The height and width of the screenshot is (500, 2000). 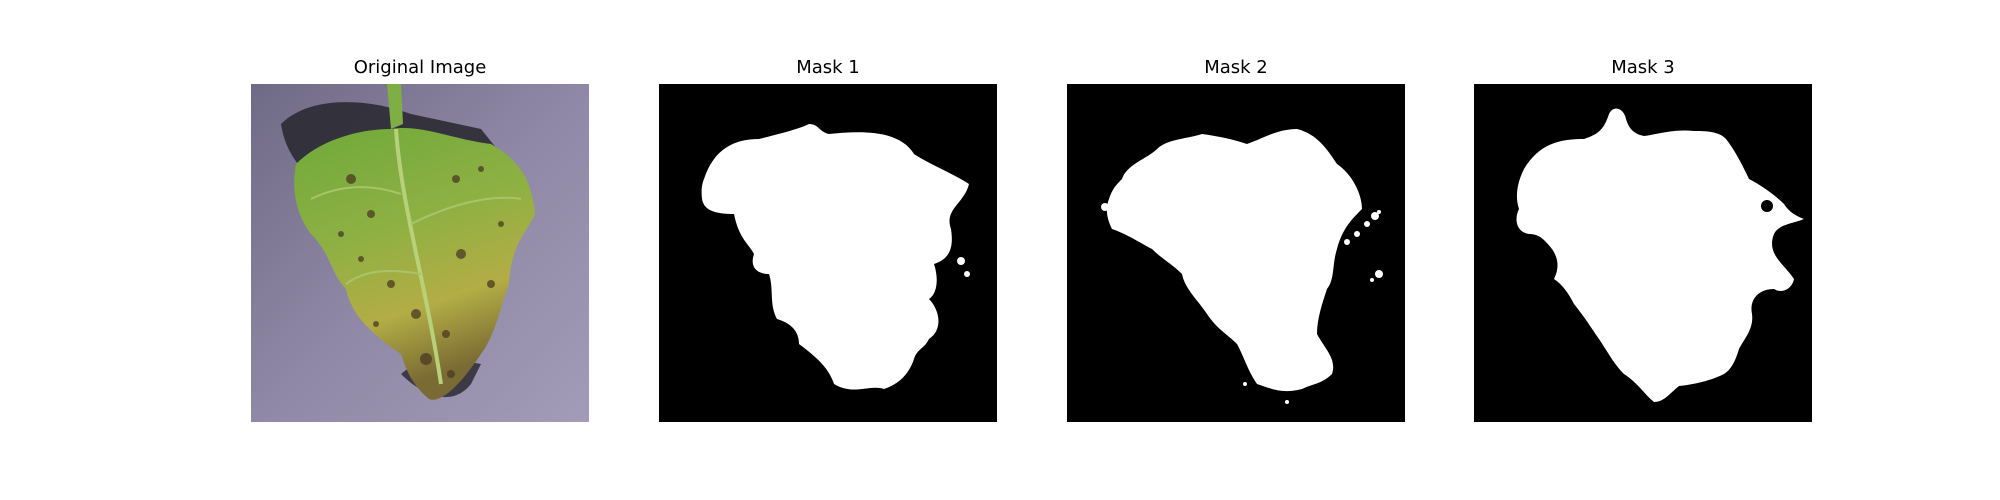 I want to click on panel-title-mask-2: Mask 2, so click(x=1236, y=67).